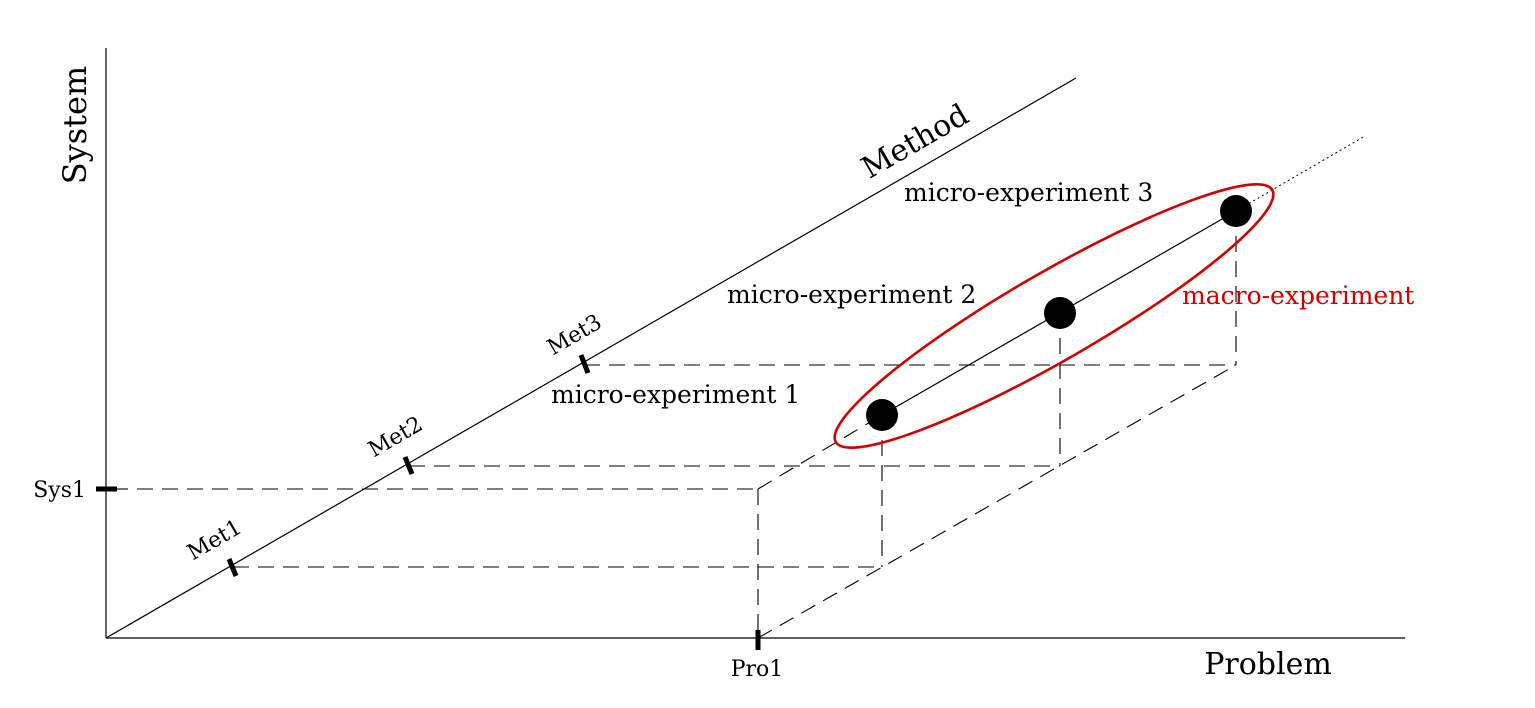 Image resolution: width=1535 pixels, height=708 pixels. Describe the element at coordinates (75, 125) in the screenshot. I see `system-axis-label: System` at that location.